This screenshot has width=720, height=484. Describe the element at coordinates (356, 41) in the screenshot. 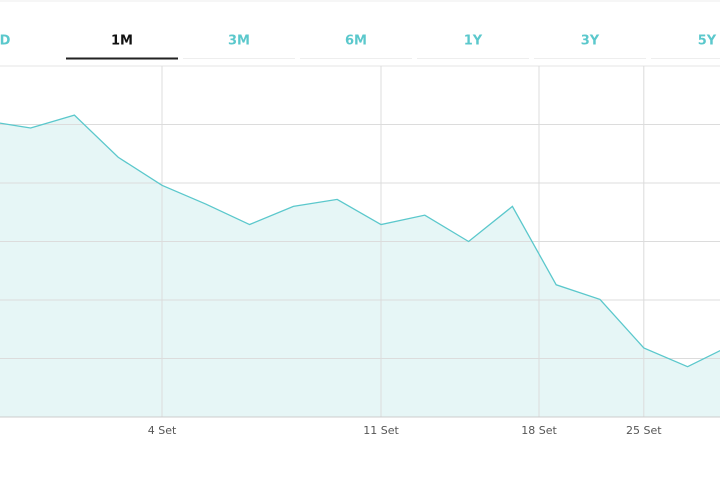

I see `tab: 6M` at that location.